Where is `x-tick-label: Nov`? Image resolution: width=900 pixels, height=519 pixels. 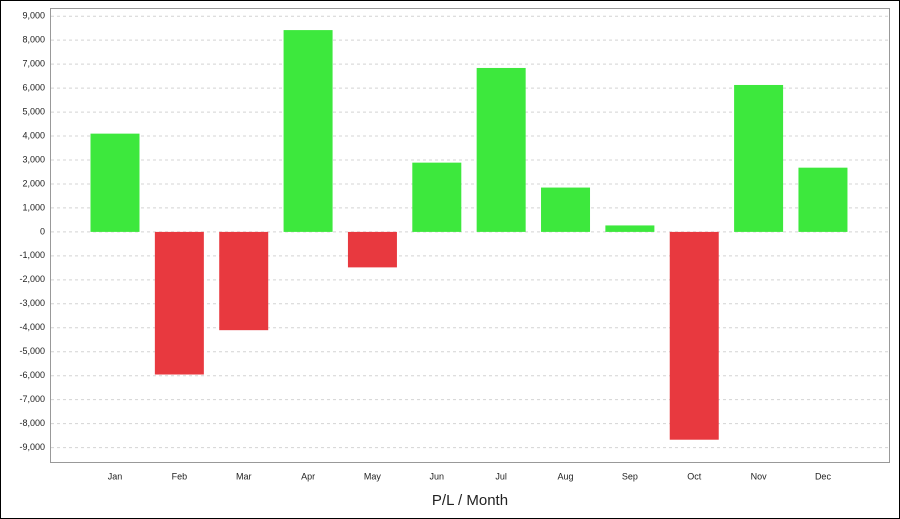 x-tick-label: Nov is located at coordinates (759, 476).